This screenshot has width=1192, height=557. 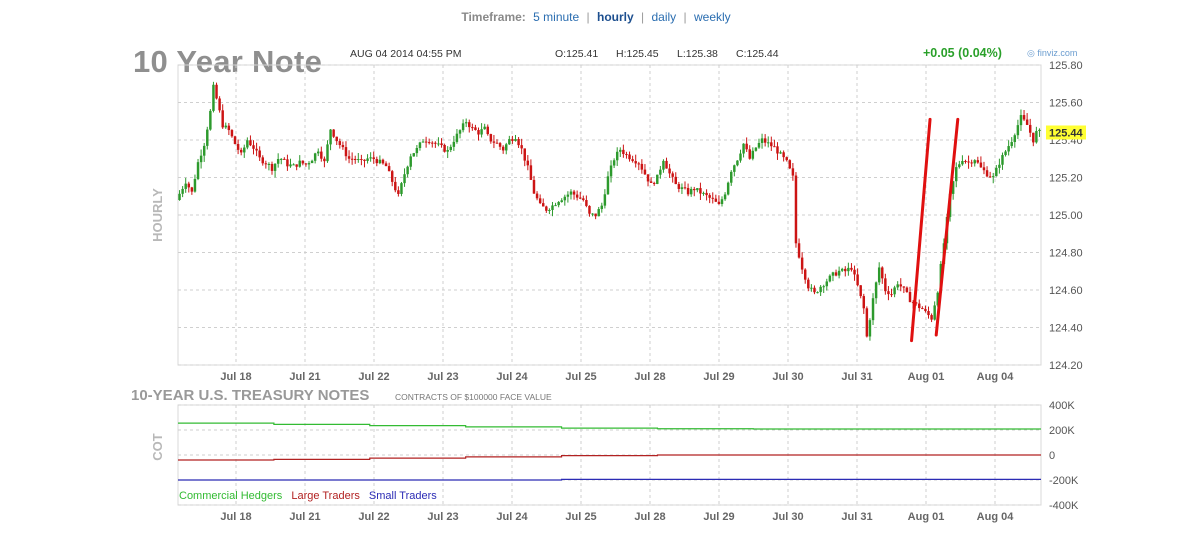 What do you see at coordinates (1066, 254) in the screenshot?
I see `y-tick-label: 124.80` at bounding box center [1066, 254].